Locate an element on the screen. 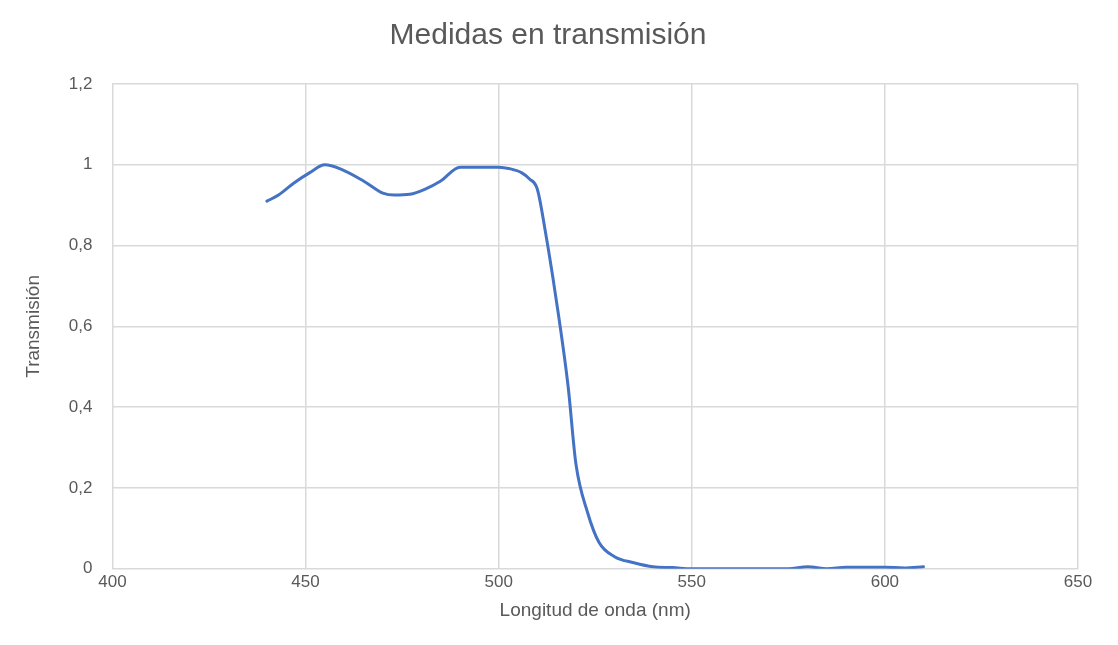 Image resolution: width=1118 pixels, height=645 pixels. y-tick-label: 1,2 is located at coordinates (80, 83).